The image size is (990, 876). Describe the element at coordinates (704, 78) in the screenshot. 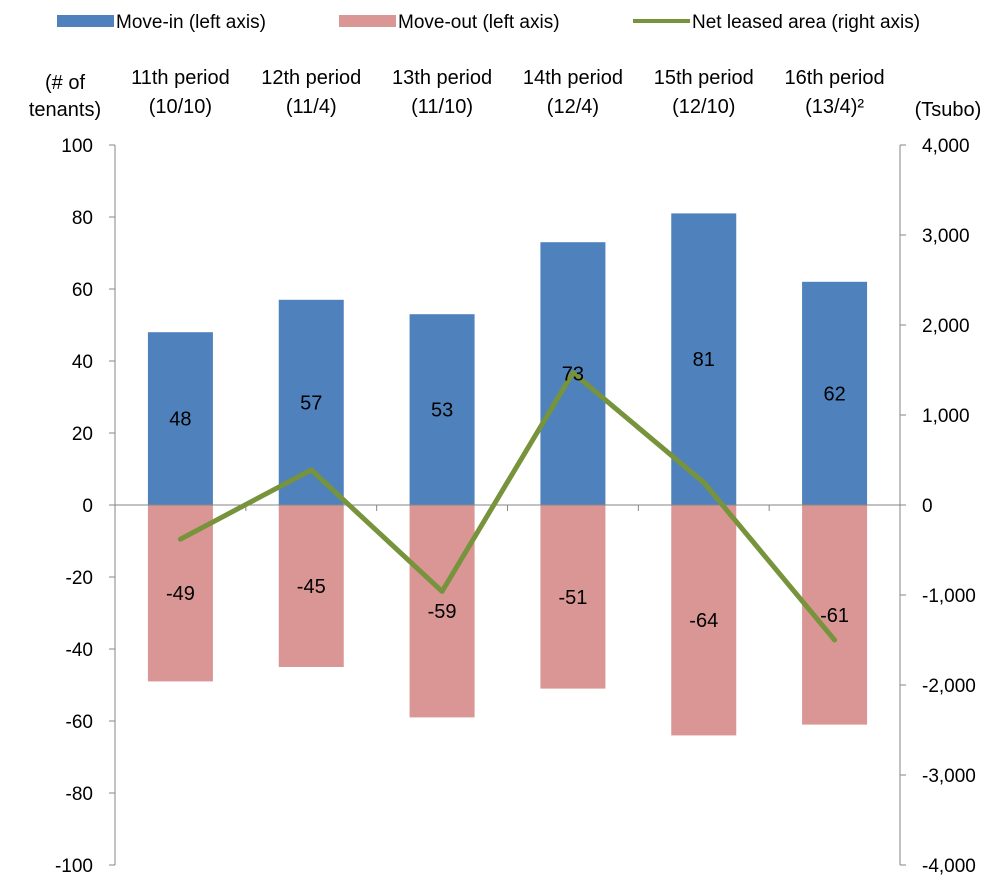

I see `category-label-5-line-1: 15th period` at that location.